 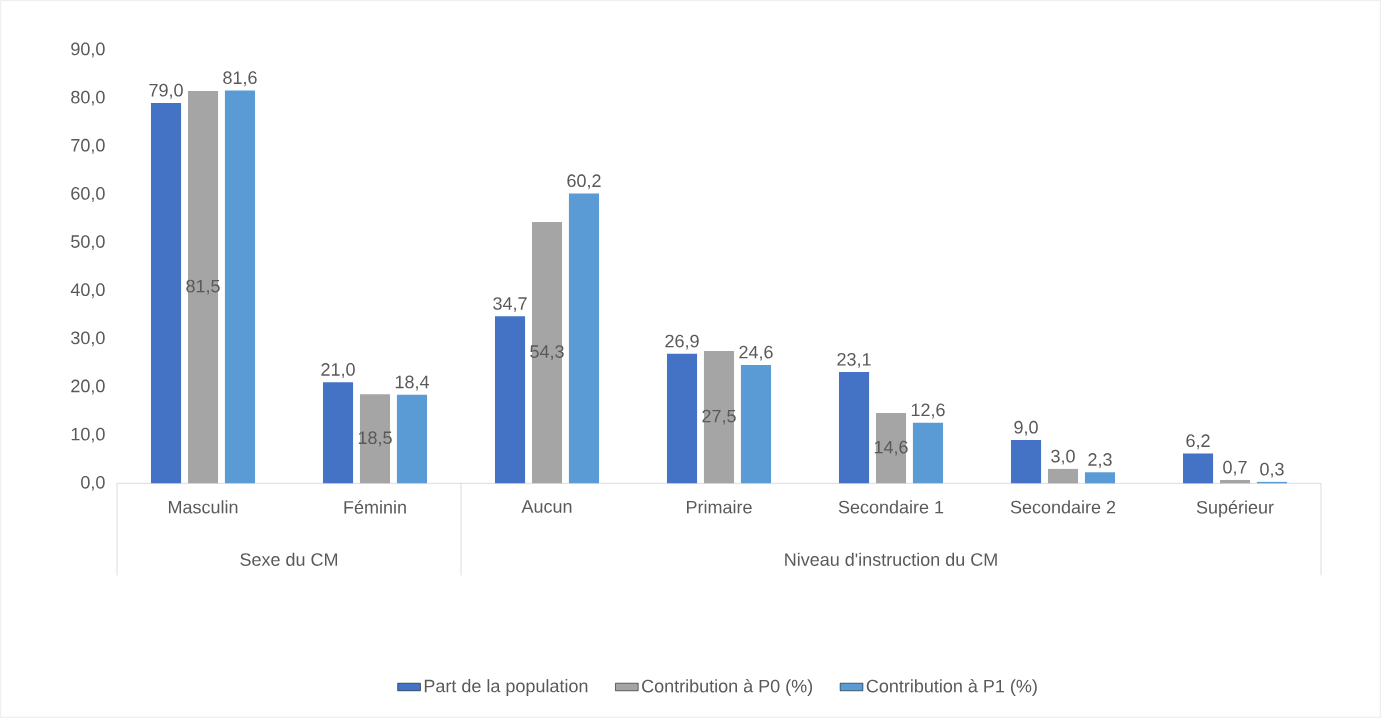 What do you see at coordinates (1026, 428) in the screenshot?
I see `data-label: 9,0` at bounding box center [1026, 428].